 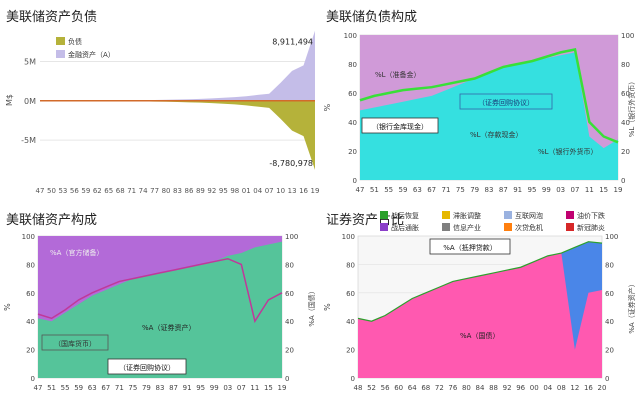 I want to click on x-tick-label: 52, so click(x=371, y=388).